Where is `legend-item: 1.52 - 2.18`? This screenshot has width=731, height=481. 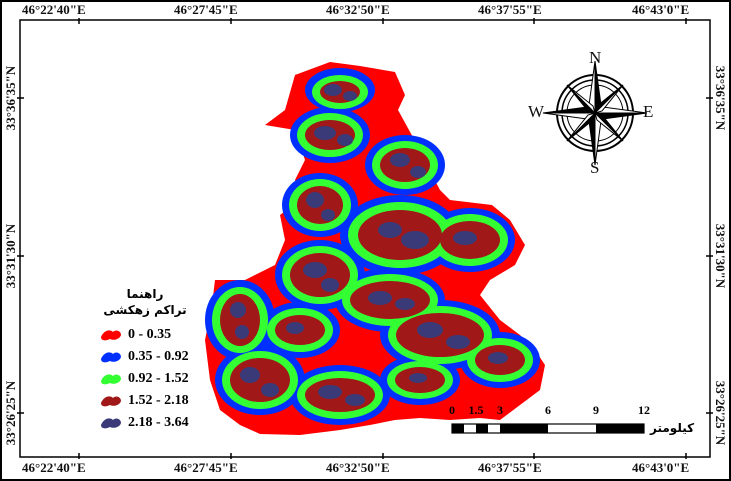 legend-item: 1.52 - 2.18 is located at coordinates (165, 401).